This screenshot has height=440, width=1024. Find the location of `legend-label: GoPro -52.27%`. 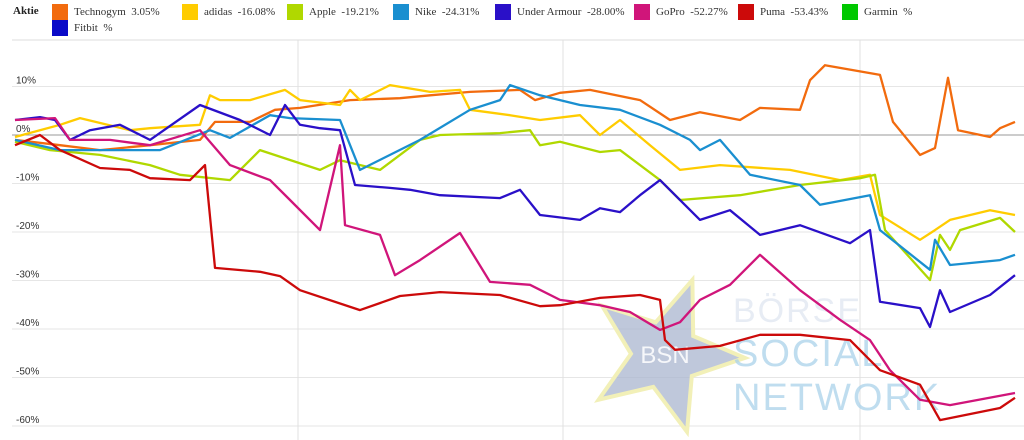

legend-label: GoPro -52.27% is located at coordinates (692, 12).